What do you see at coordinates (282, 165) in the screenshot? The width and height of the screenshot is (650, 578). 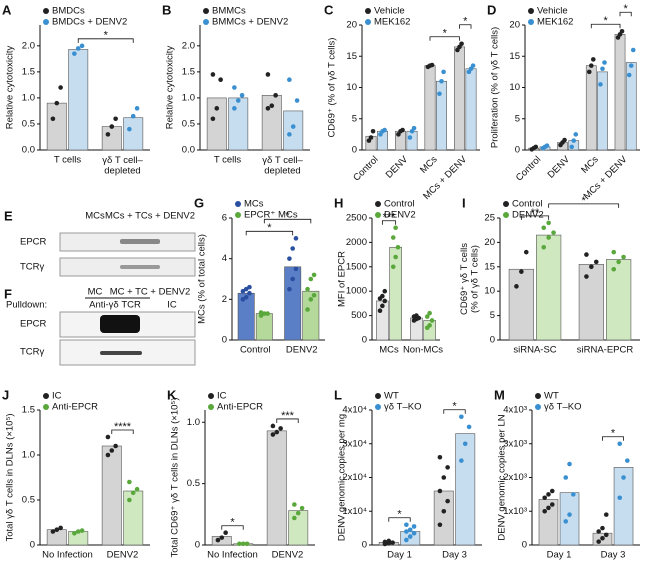 I see `x-tick-label: γδ T cell– depleted` at bounding box center [282, 165].